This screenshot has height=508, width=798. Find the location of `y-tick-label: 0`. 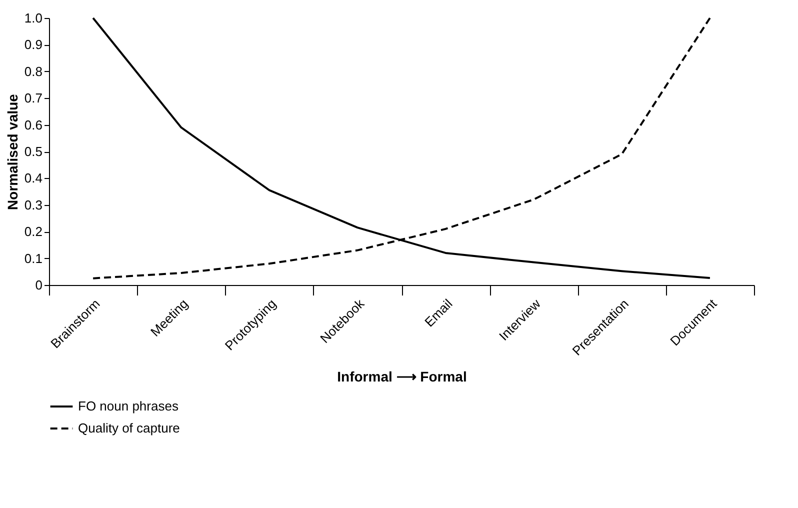

y-tick-label: 0 is located at coordinates (38, 285).